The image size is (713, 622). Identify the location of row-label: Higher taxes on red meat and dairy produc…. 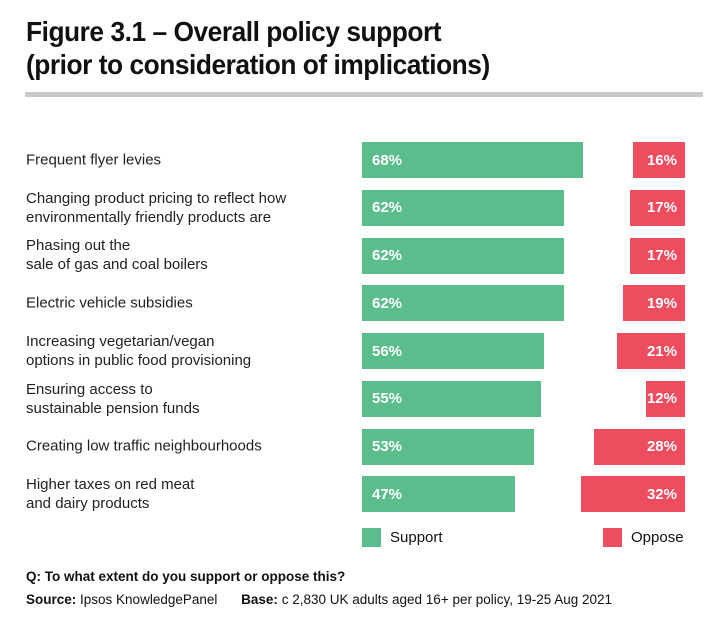
(110, 494).